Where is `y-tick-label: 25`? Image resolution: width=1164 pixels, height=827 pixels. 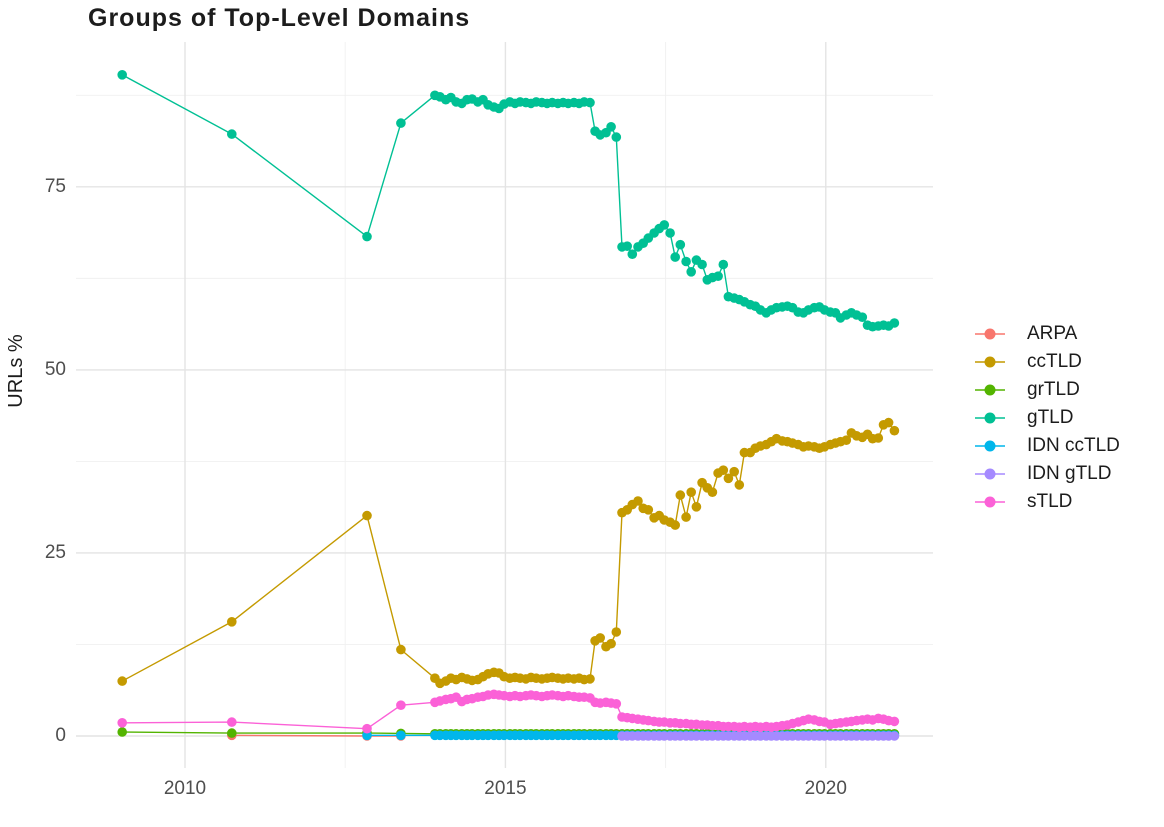
y-tick-label: 25 is located at coordinates (55, 552).